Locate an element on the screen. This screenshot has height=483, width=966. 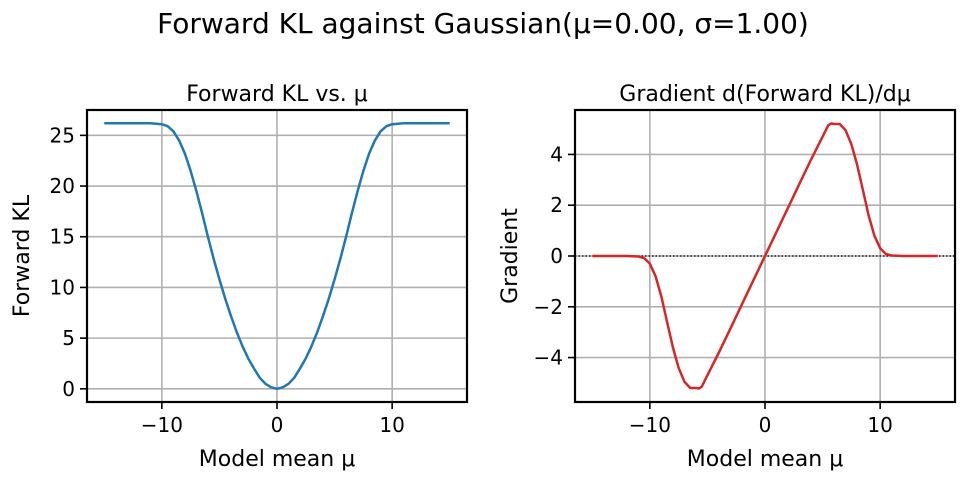
y-tick-label: −2 is located at coordinates (548, 307).